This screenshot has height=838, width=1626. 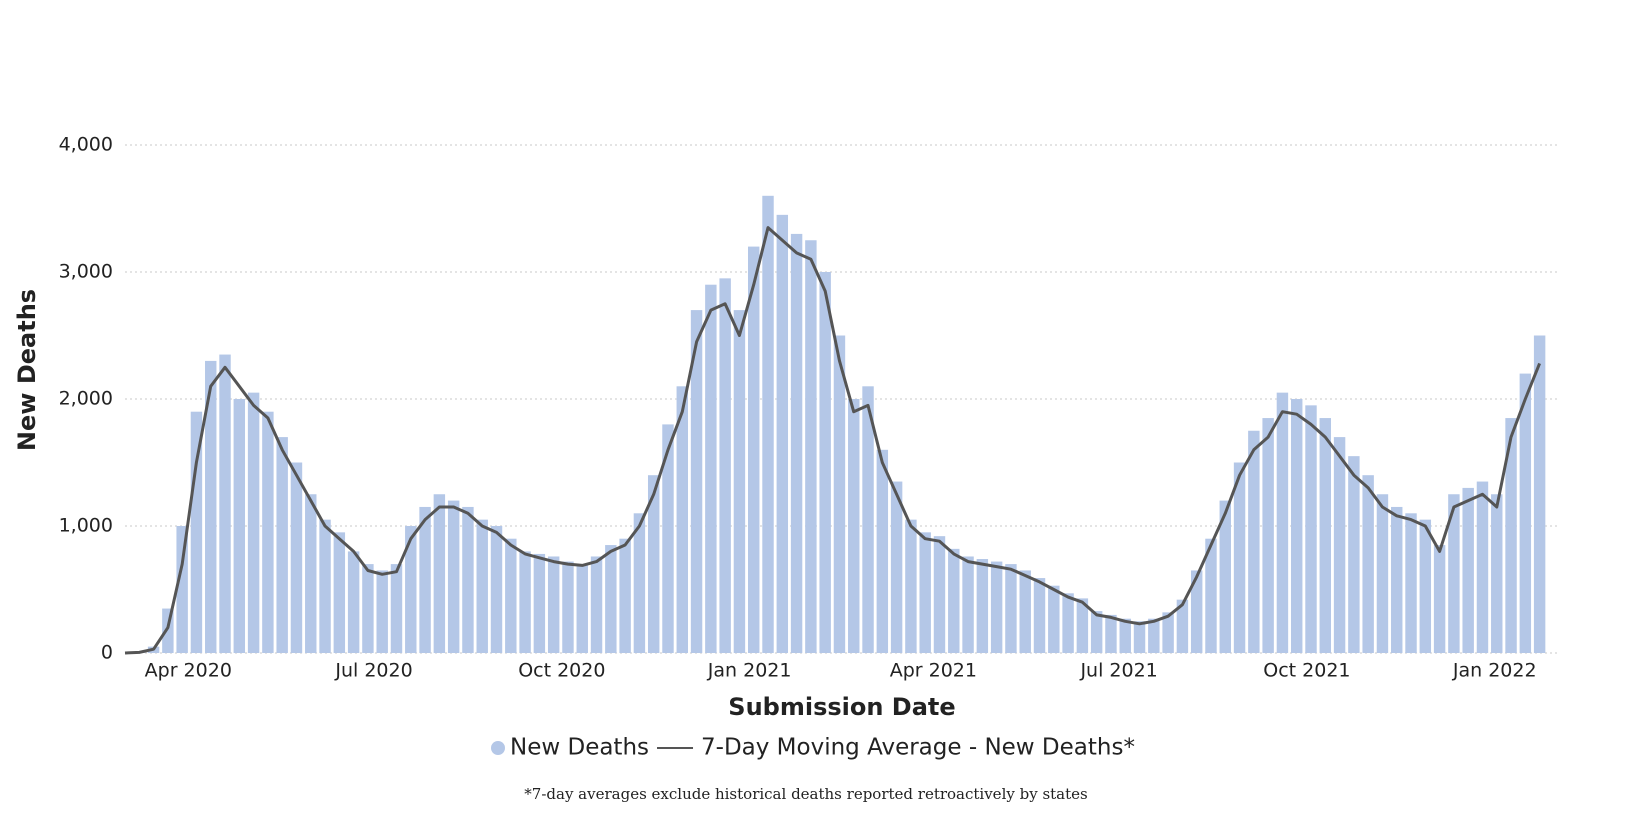 I want to click on y-tick-label: 3,000, so click(x=86, y=272).